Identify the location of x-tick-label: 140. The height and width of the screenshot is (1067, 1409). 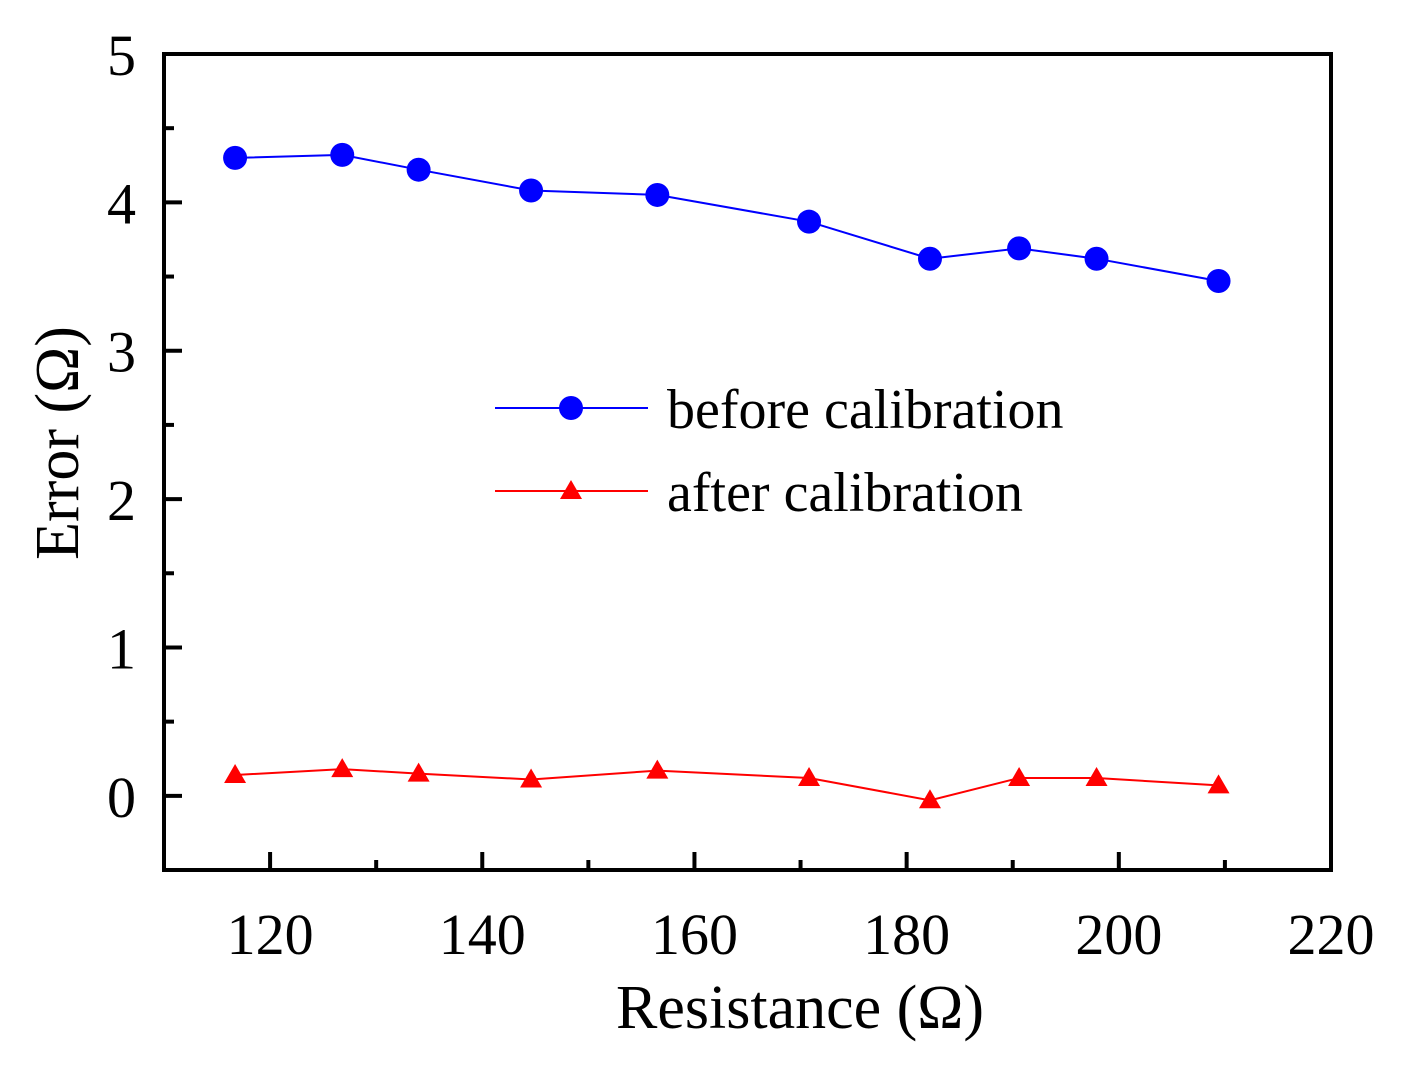
(482, 934).